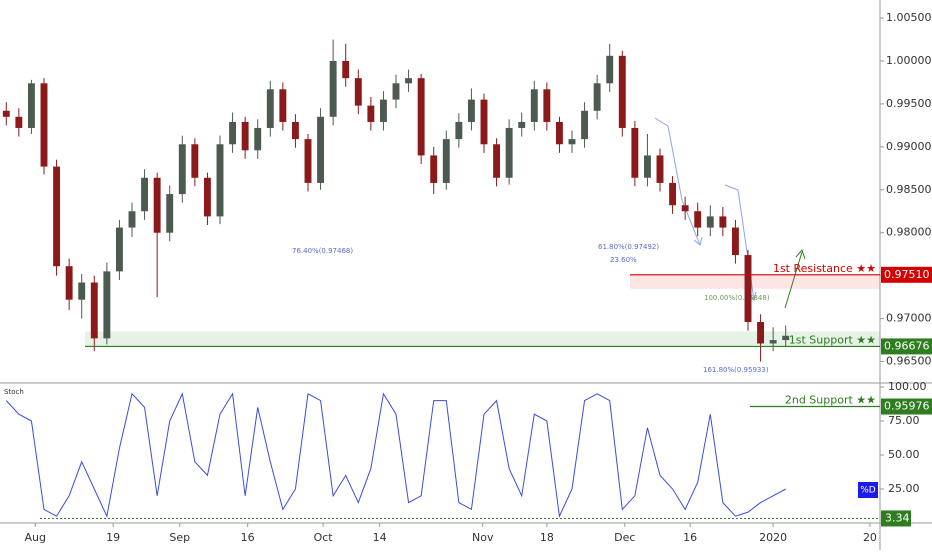 This screenshot has width=932, height=554. Describe the element at coordinates (904, 454) in the screenshot. I see `stoch-tick-label: 50.00` at that location.